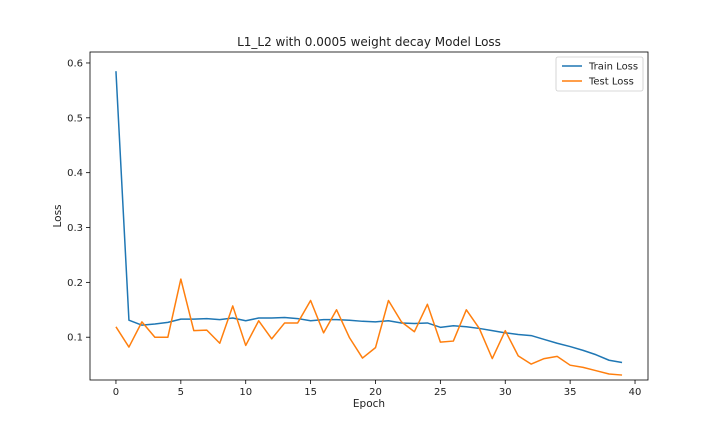 This screenshot has width=720, height=432. What do you see at coordinates (75, 228) in the screenshot?
I see `y-tick-label: 0.3` at bounding box center [75, 228].